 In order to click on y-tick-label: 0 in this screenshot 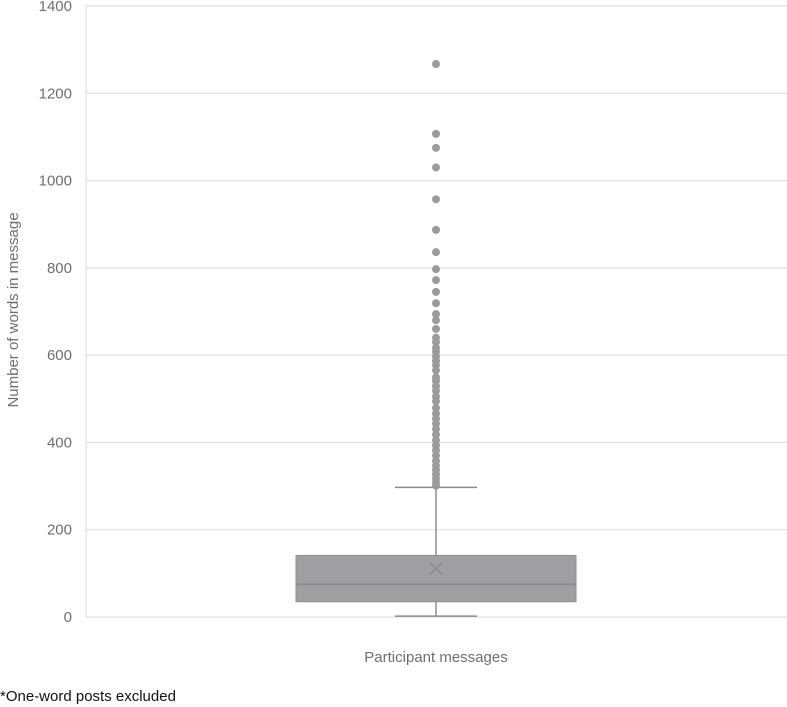, I will do `click(68, 617)`.